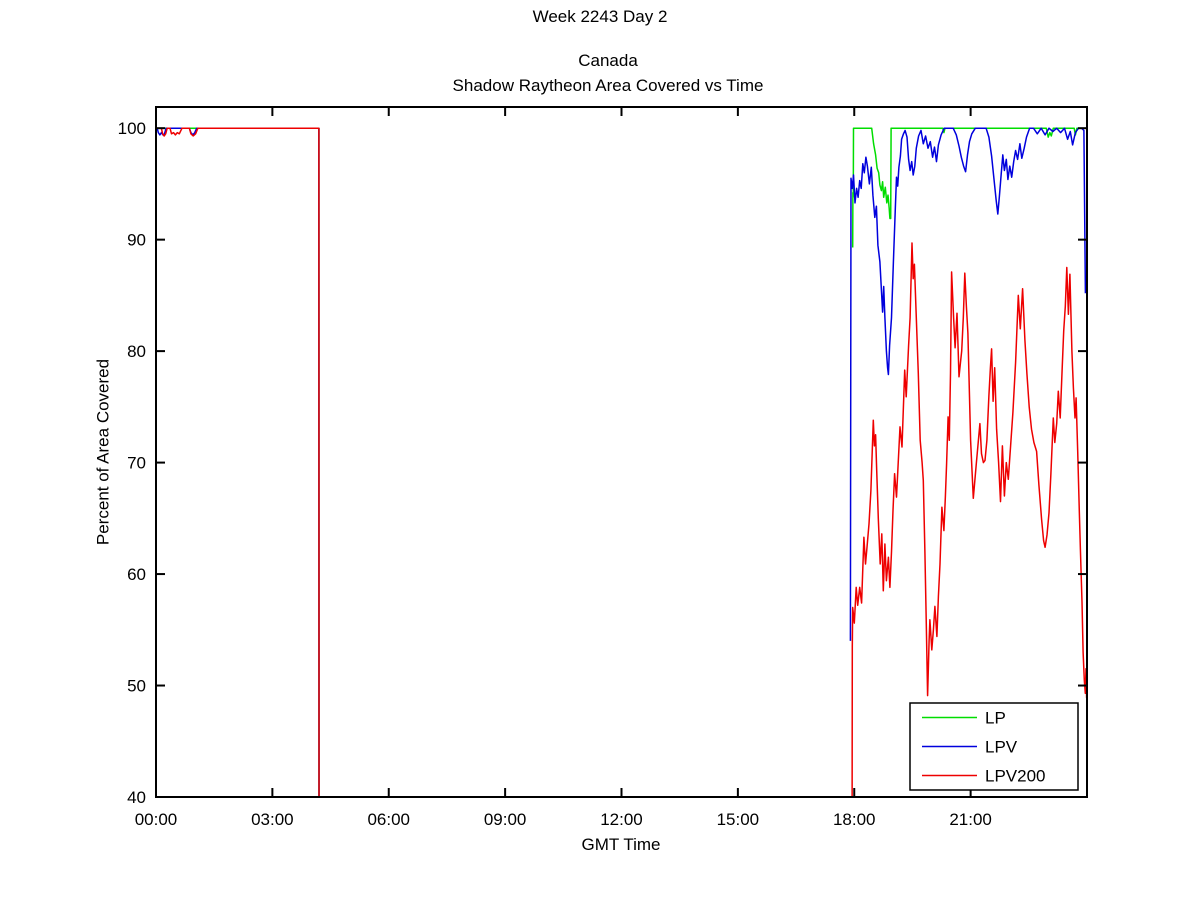 This screenshot has width=1200, height=900. Describe the element at coordinates (738, 819) in the screenshot. I see `x-tick-label: 15:00` at that location.